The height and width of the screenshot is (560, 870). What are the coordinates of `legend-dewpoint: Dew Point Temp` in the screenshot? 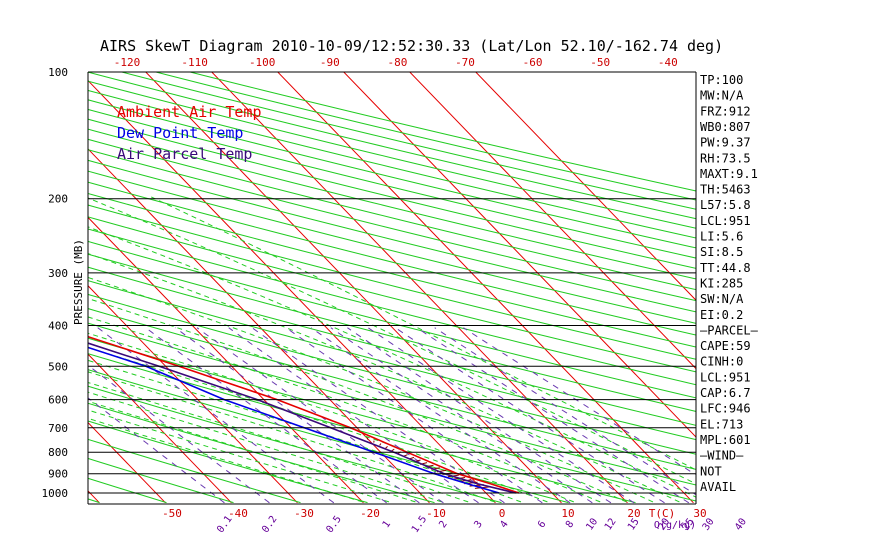 It's located at (180, 133).